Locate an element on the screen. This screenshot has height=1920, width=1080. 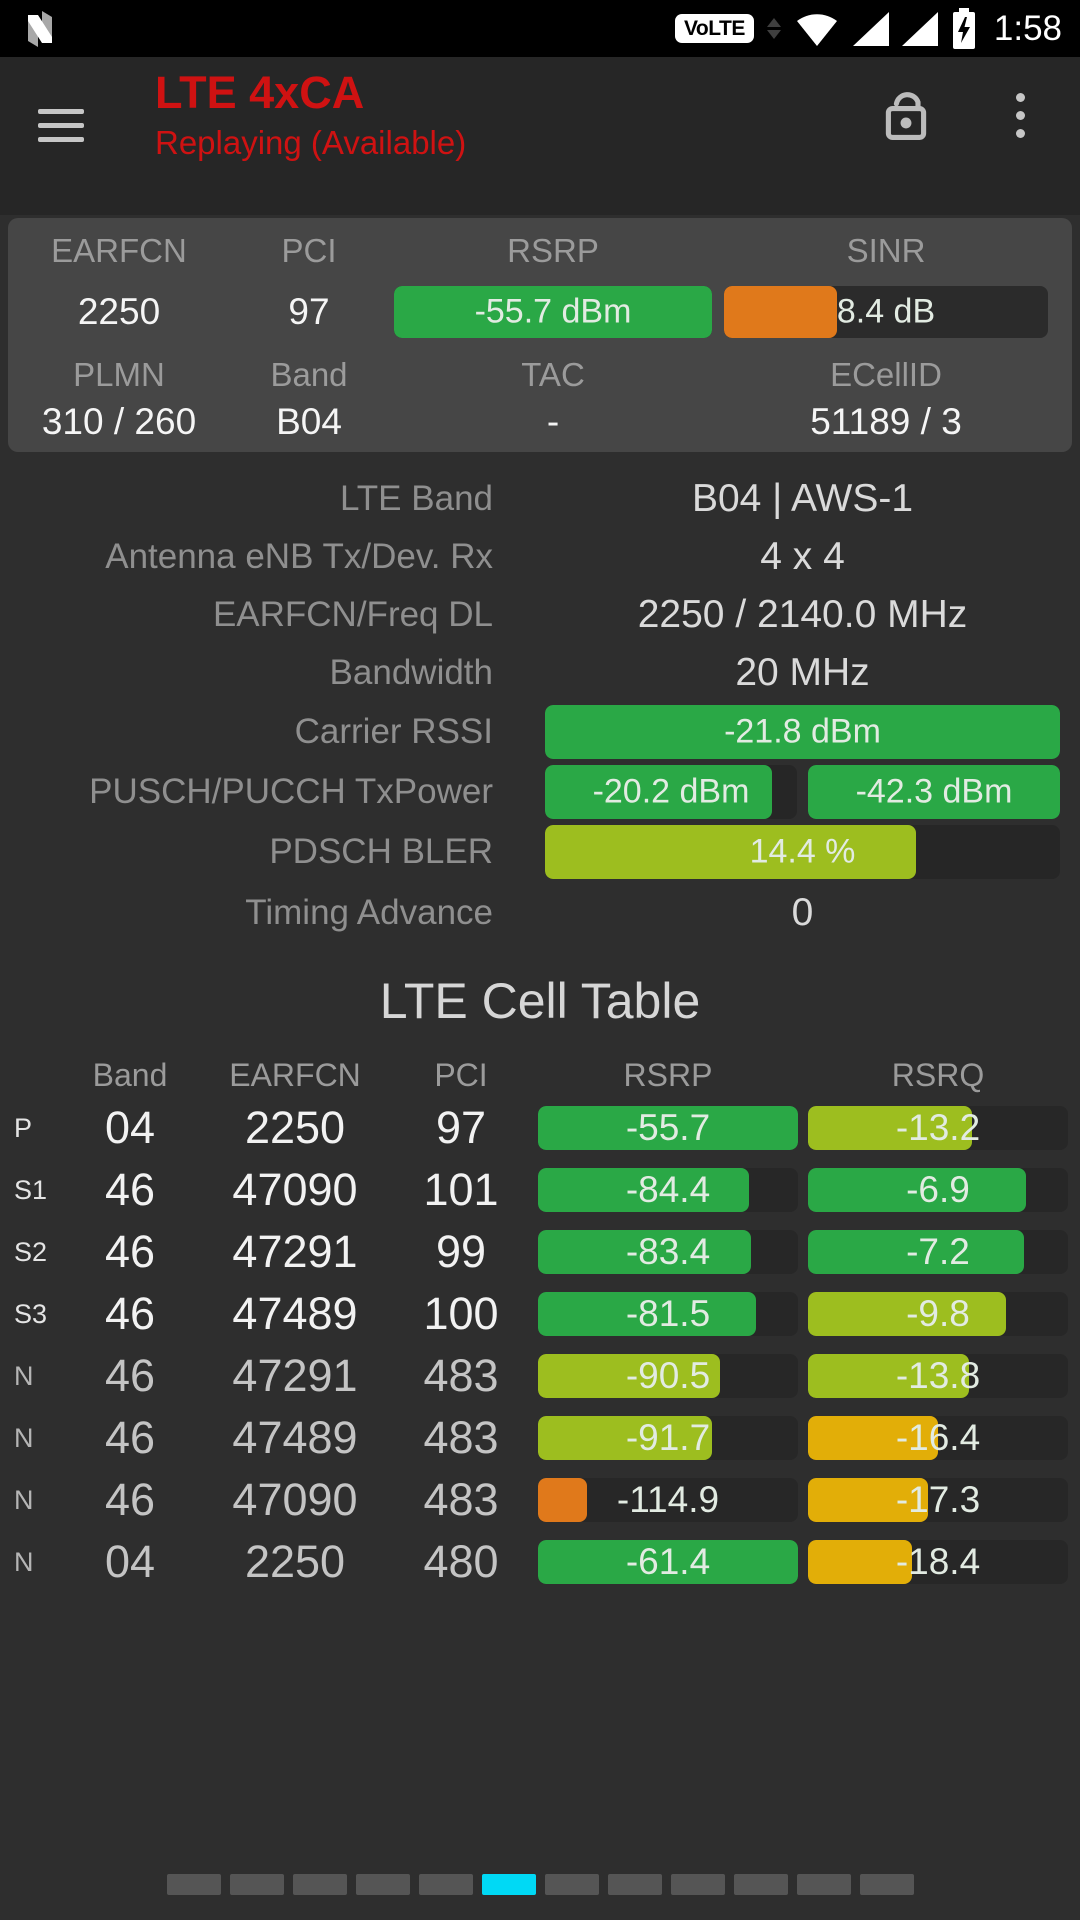
cell-rsrp-value: -61.4 is located at coordinates (668, 1561).